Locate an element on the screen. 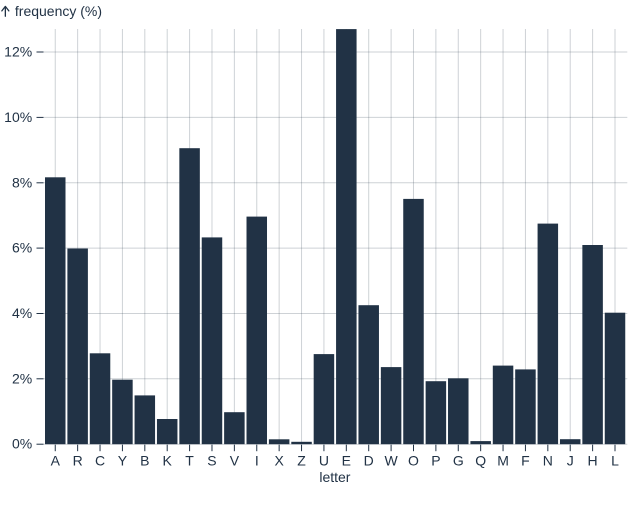  svg-text: G is located at coordinates (458, 460).